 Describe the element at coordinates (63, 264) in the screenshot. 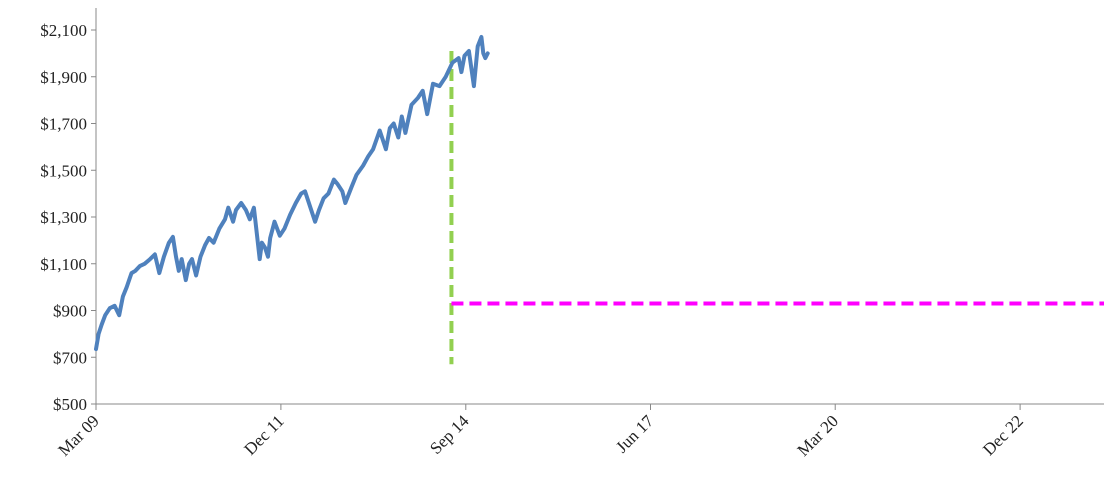

I see `y-tick-label: $1,100` at that location.